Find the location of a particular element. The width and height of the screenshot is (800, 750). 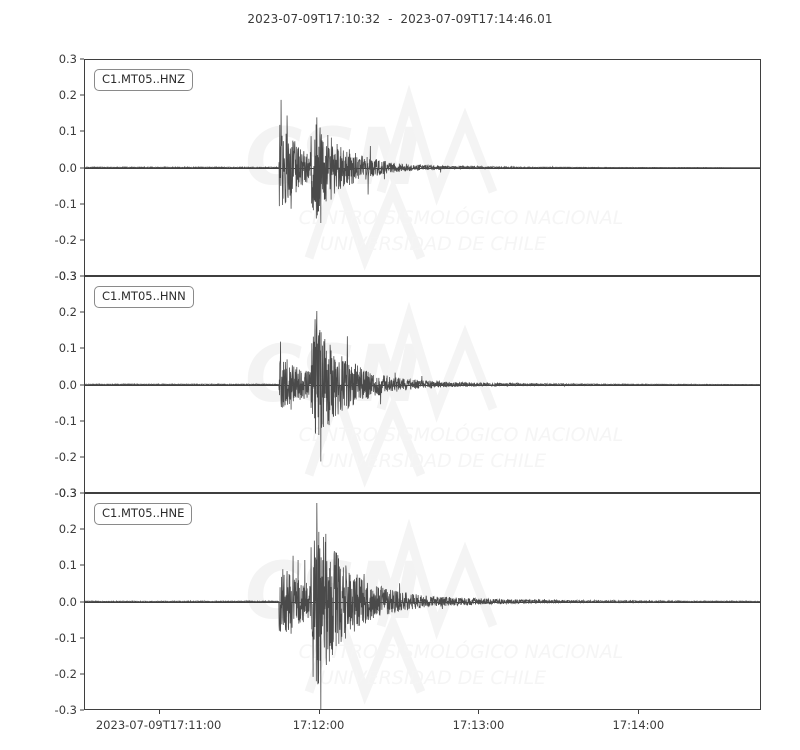

x-tick-label: 17:13:00 is located at coordinates (478, 725).